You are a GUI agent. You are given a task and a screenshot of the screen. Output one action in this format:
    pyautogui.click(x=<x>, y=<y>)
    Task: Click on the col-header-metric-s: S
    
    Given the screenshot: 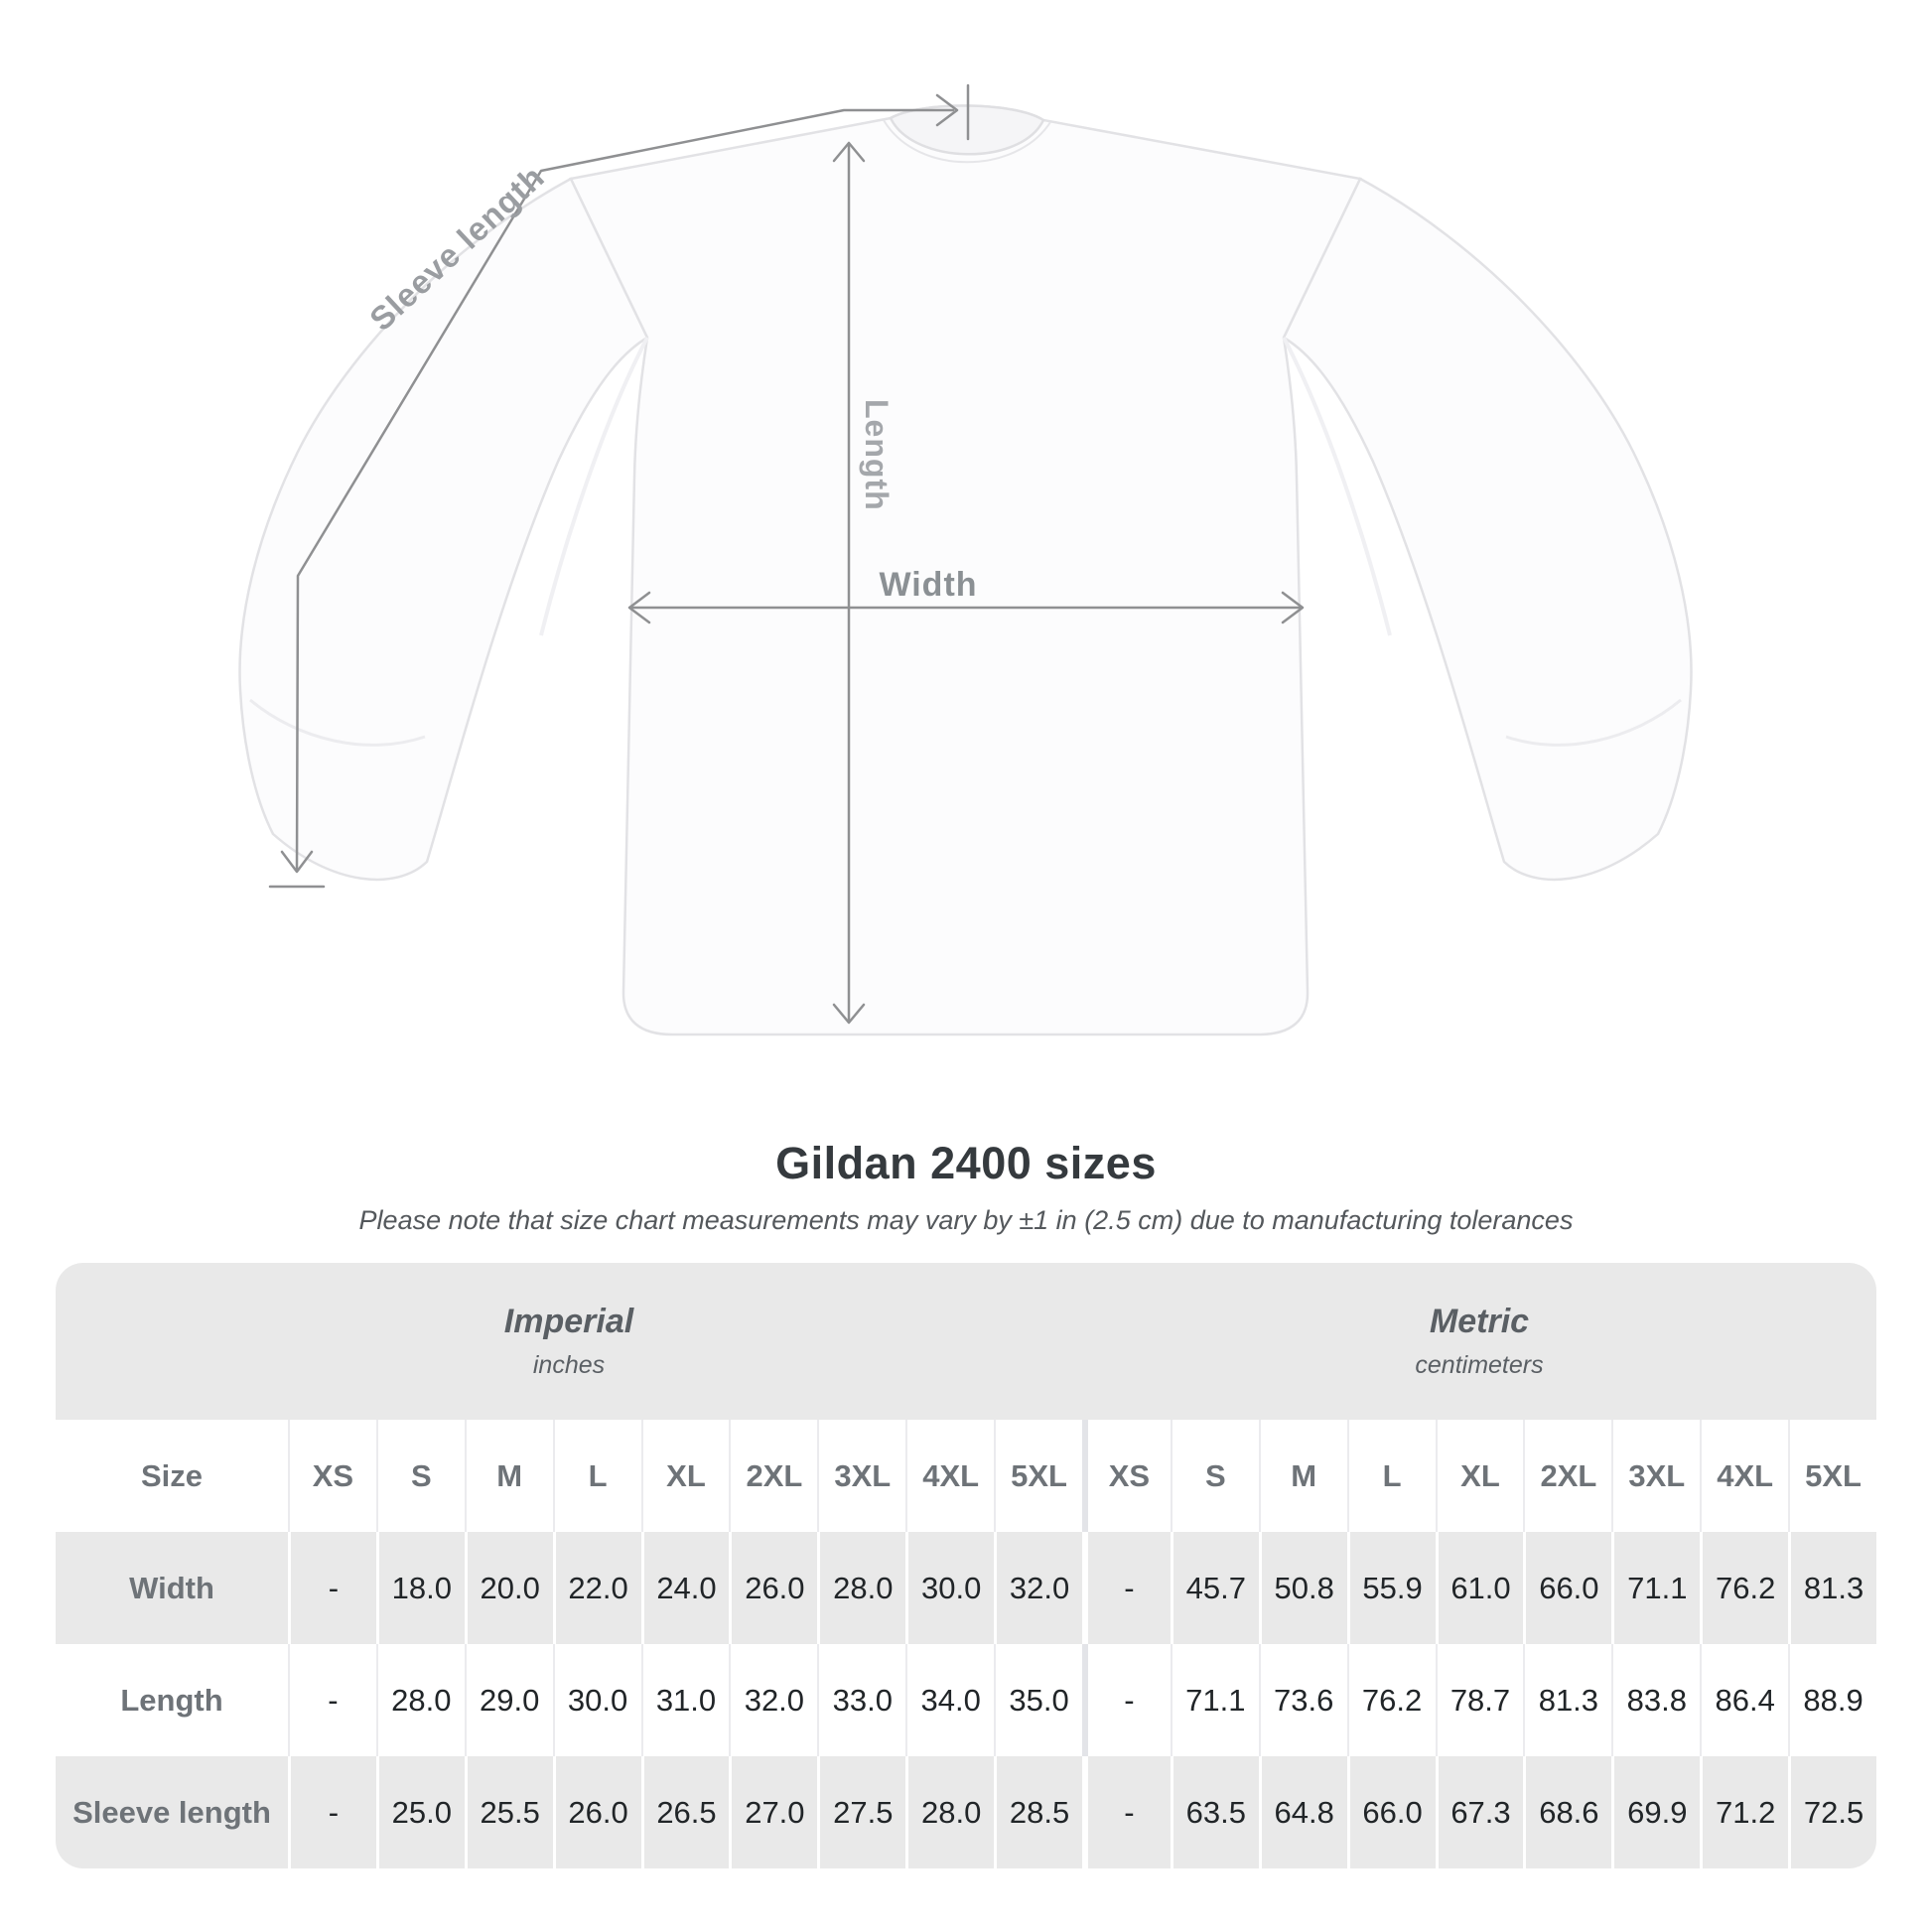 What is the action you would take?
    pyautogui.click(x=1215, y=1476)
    